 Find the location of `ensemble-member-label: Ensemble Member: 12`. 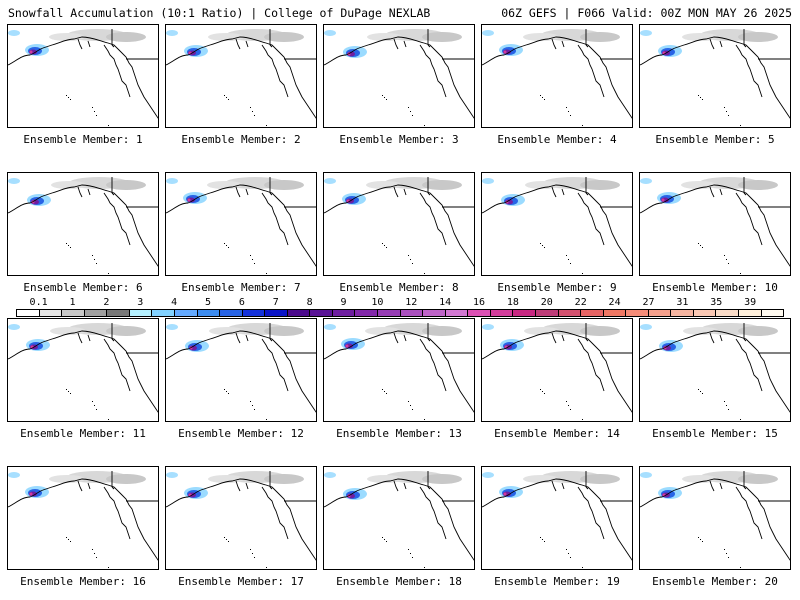

ensemble-member-label: Ensemble Member: 12 is located at coordinates (241, 433).